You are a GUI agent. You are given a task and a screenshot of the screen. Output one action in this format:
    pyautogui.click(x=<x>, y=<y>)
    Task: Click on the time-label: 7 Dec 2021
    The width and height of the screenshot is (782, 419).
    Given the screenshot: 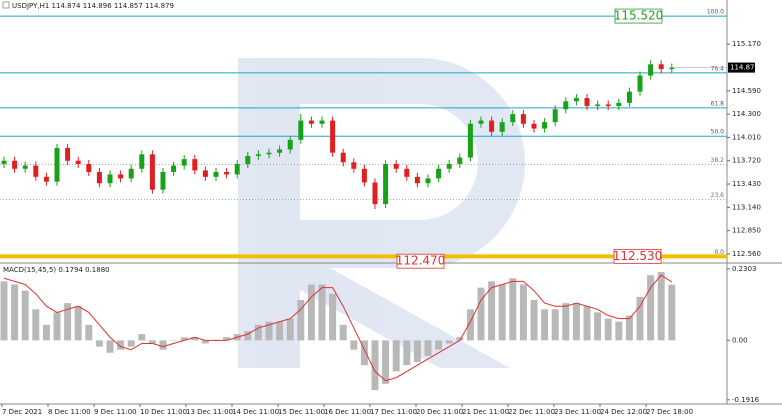 What is the action you would take?
    pyautogui.click(x=22, y=412)
    